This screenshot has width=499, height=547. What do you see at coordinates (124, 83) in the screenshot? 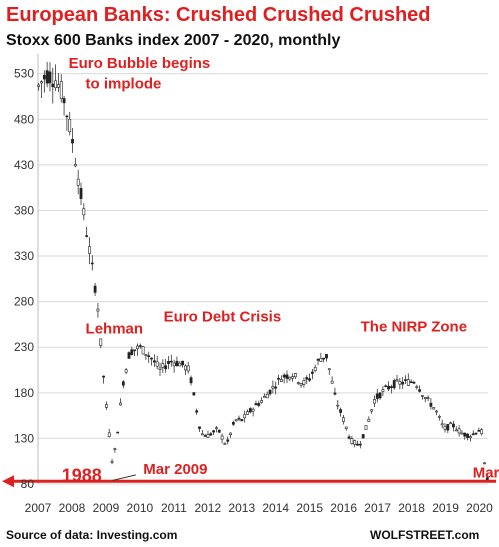
I see `annotation-implode: to implode` at bounding box center [124, 83].